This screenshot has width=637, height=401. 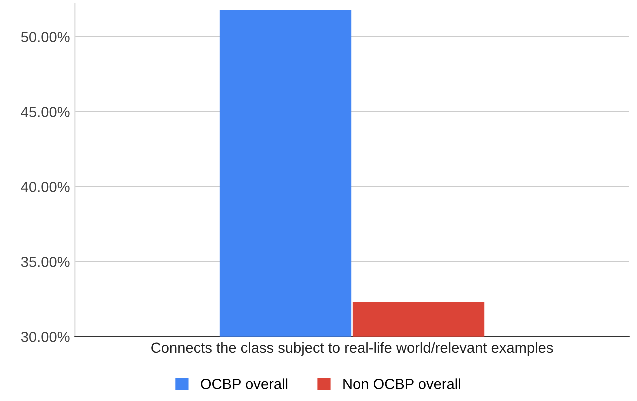 What do you see at coordinates (45, 262) in the screenshot?
I see `y-tick-label: 35.00%` at bounding box center [45, 262].